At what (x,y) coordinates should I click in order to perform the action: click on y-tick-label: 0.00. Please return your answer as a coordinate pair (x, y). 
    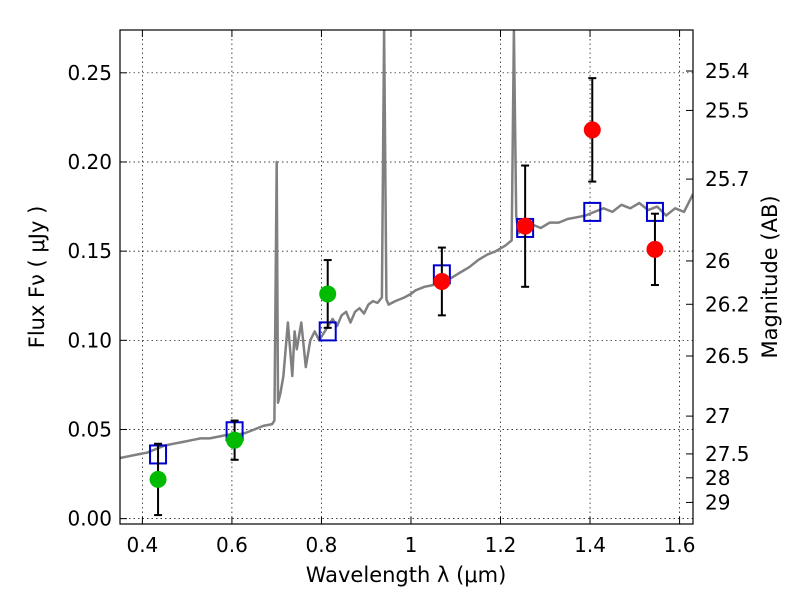
    Looking at the image, I should click on (89, 519).